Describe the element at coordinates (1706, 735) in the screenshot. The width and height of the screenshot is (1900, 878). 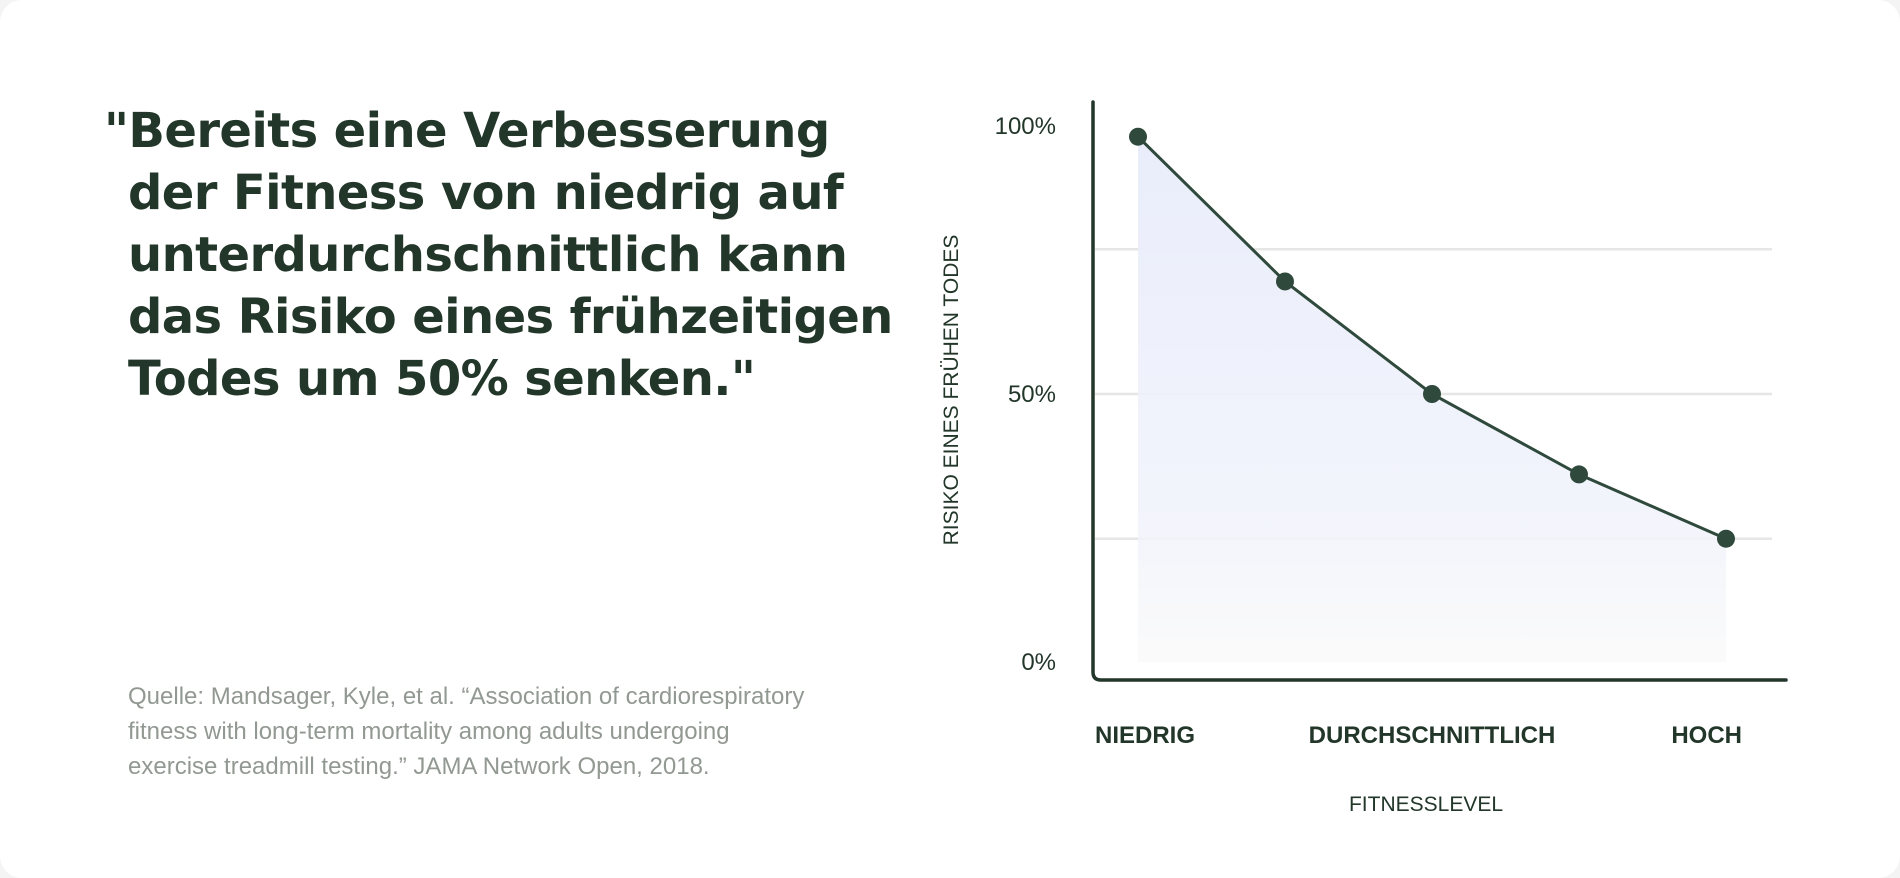
I see `x-category-label: HOCH` at that location.